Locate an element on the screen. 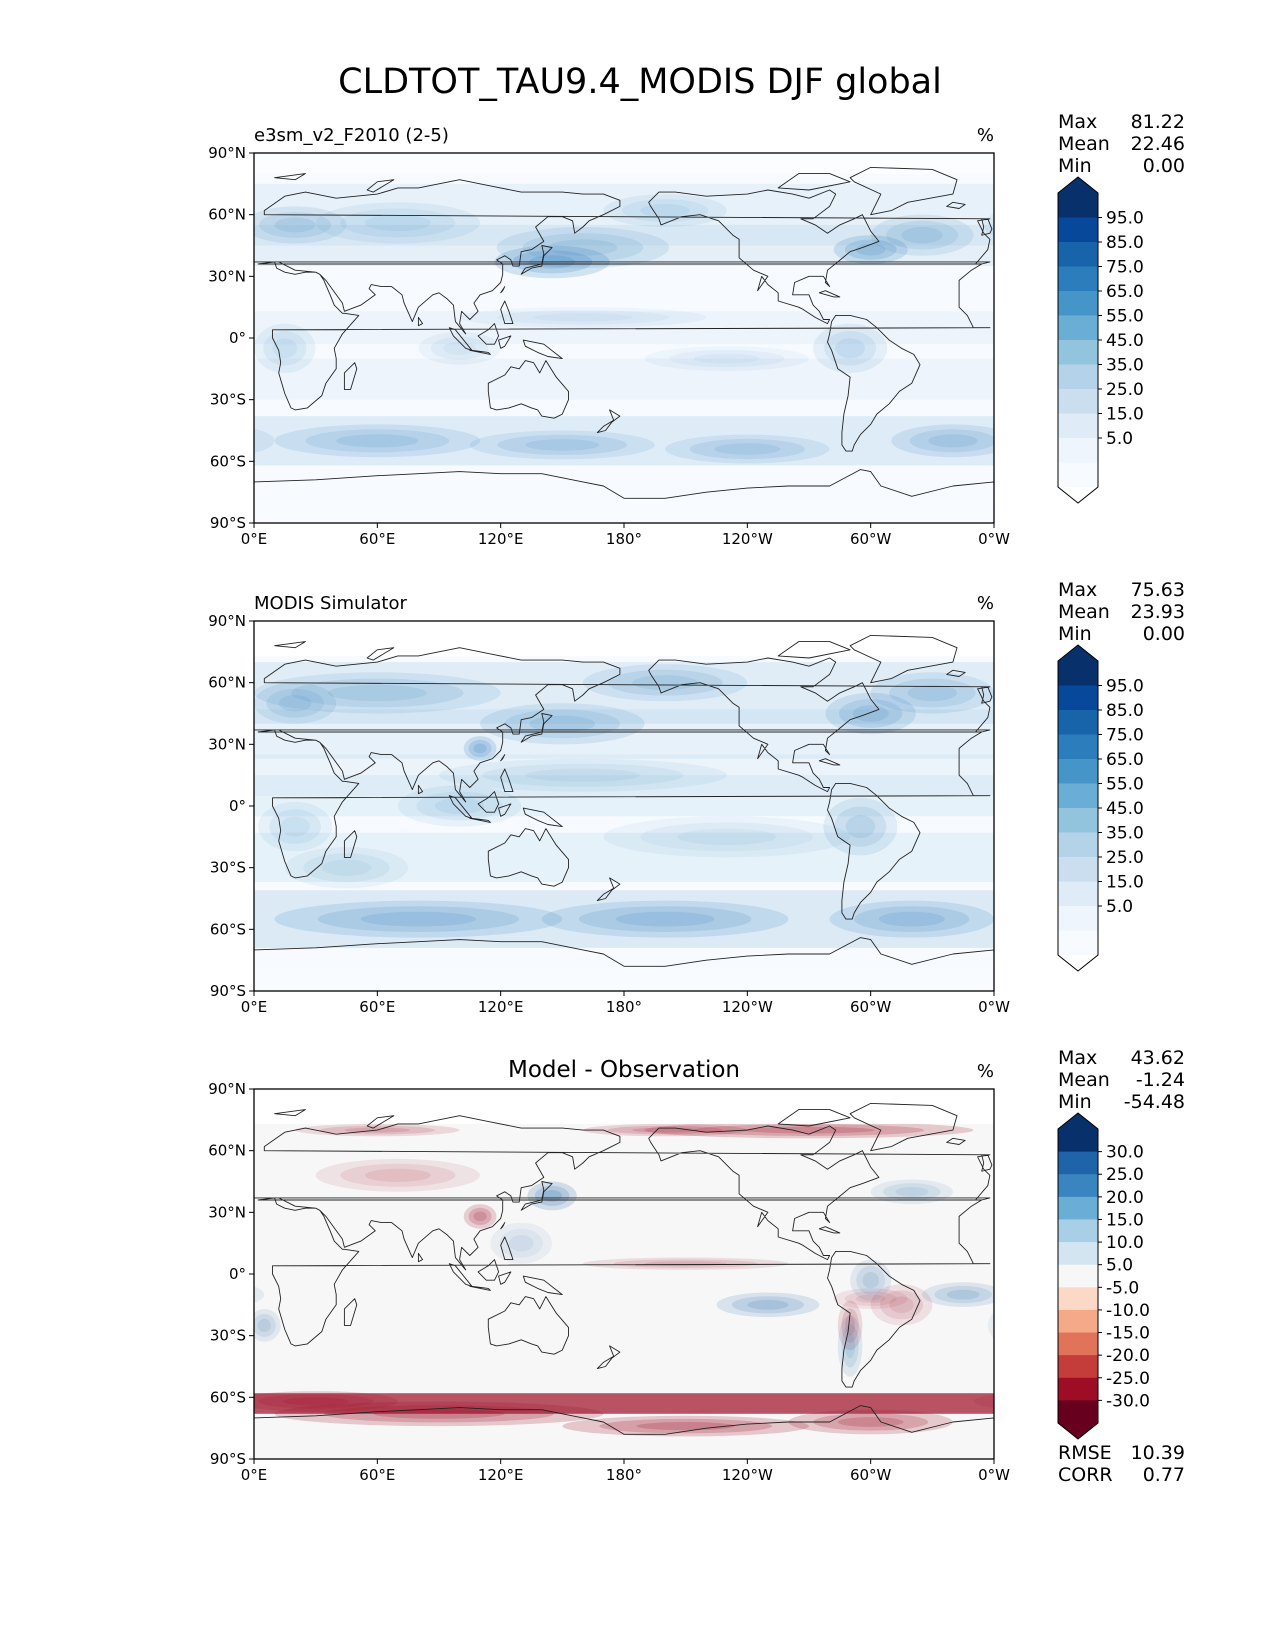 This screenshot has width=1275, height=1650. colorbar-tick-label: 85.0 is located at coordinates (1125, 243).